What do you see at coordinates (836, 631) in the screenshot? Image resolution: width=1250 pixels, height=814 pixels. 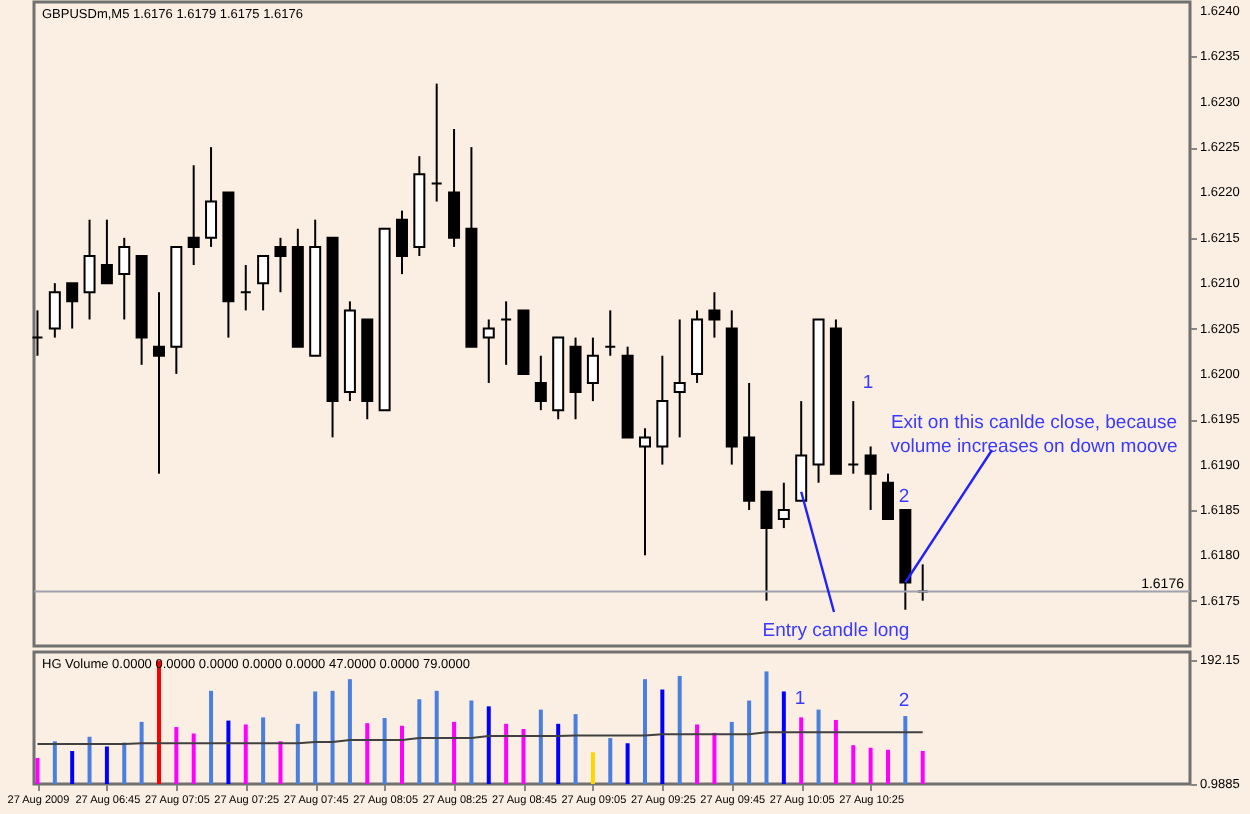 I see `annotation: Entry candle long` at bounding box center [836, 631].